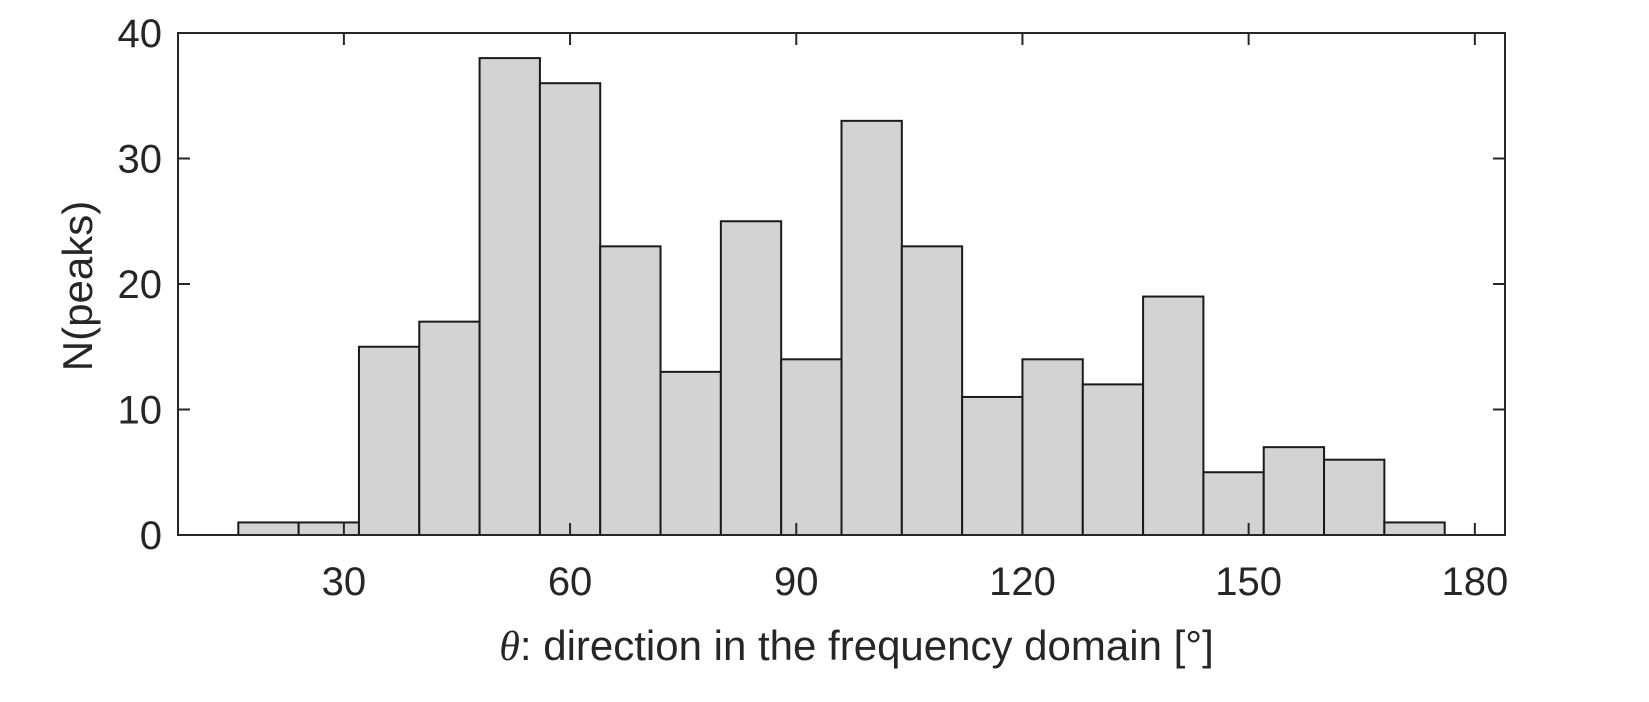 The height and width of the screenshot is (702, 1649). I want to click on x-axis-label-text: : direction in the frequency domain [°], so click(867, 645).